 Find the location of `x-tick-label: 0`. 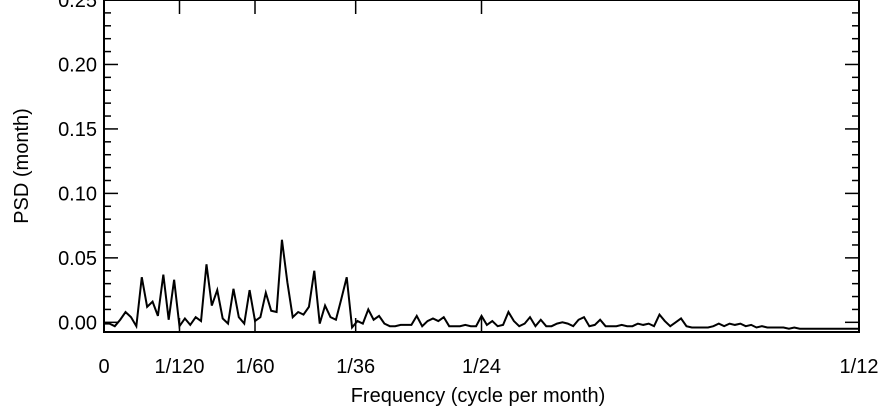

x-tick-label: 0 is located at coordinates (103, 367).